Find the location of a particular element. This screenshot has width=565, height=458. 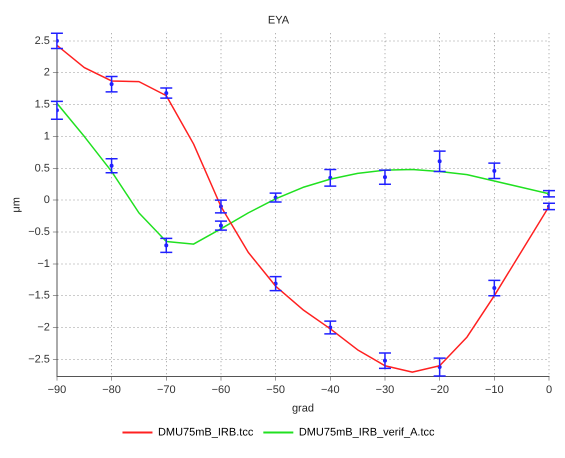

x-tick-label: −30 is located at coordinates (385, 390).